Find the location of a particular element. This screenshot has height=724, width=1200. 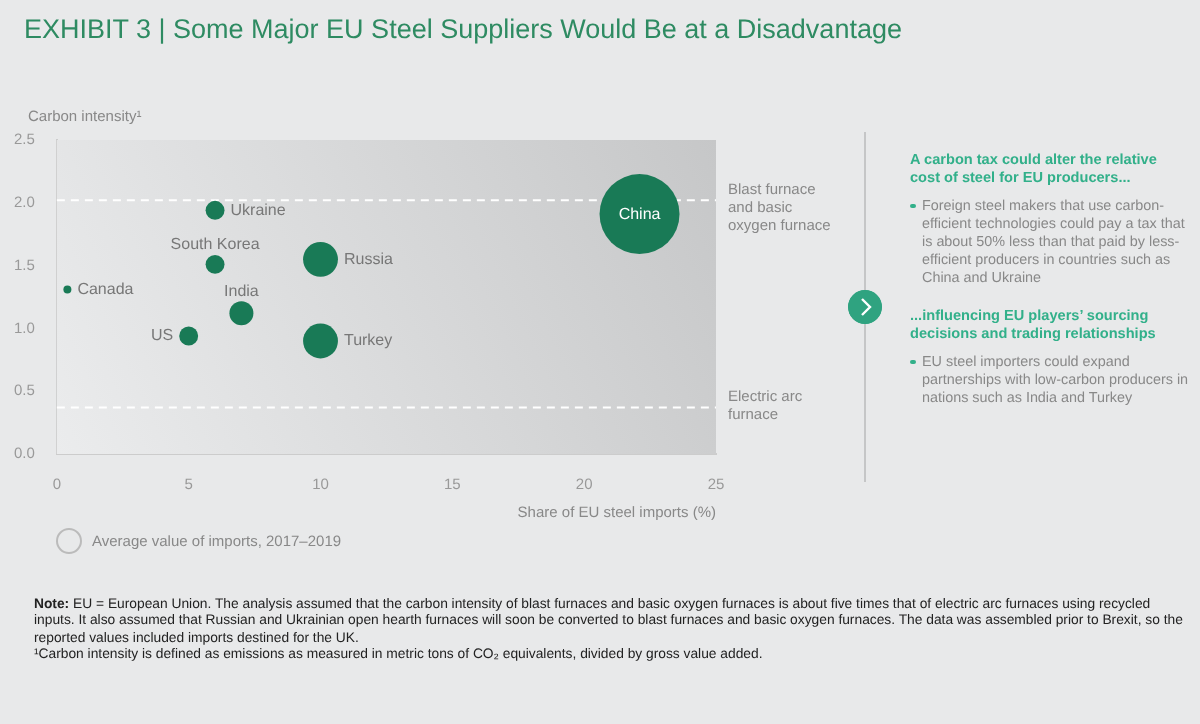

series-label: Turkey is located at coordinates (368, 340).